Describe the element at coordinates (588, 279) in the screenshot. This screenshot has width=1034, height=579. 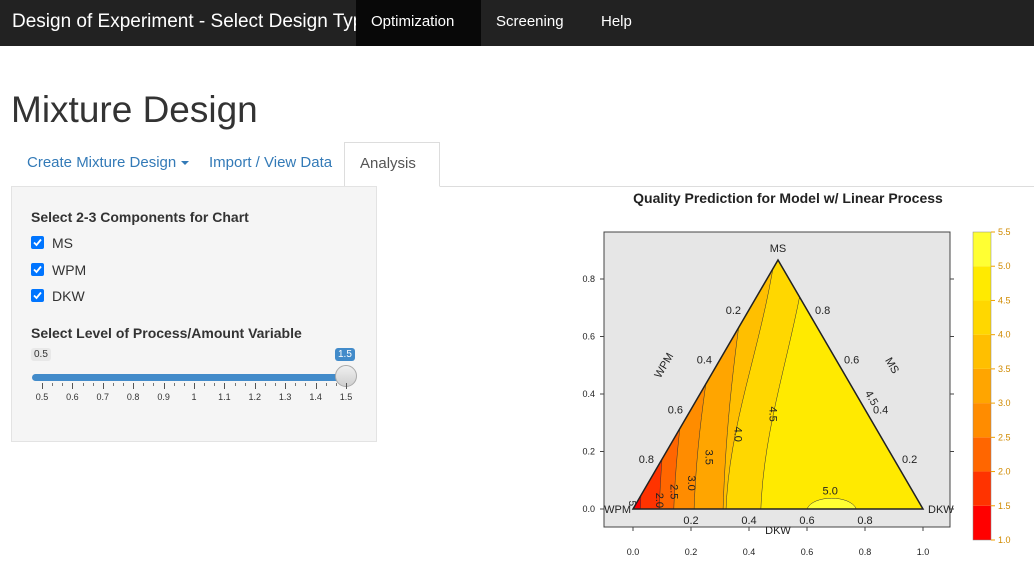
I see `y-axis-tick-label: 0.8` at that location.